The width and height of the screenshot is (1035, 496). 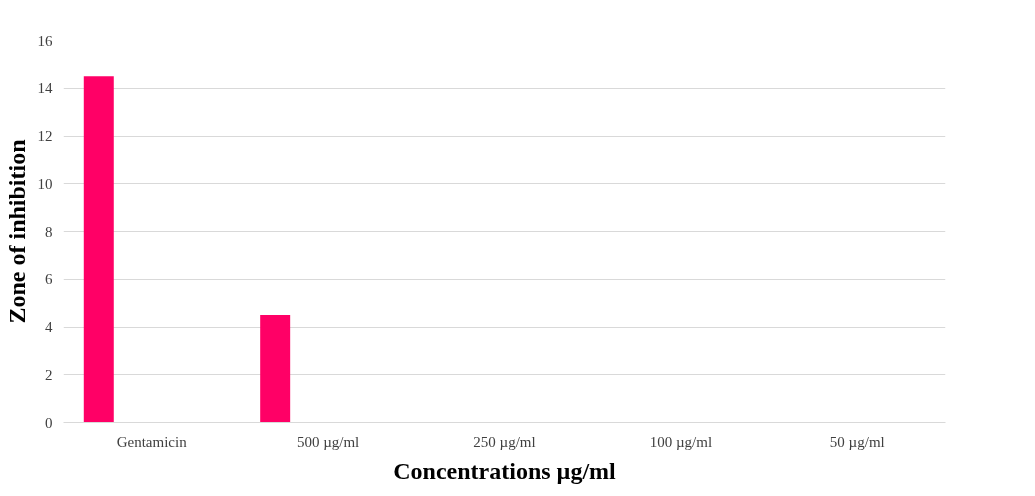 What do you see at coordinates (45, 40) in the screenshot?
I see `y-tick-label: 16` at bounding box center [45, 40].